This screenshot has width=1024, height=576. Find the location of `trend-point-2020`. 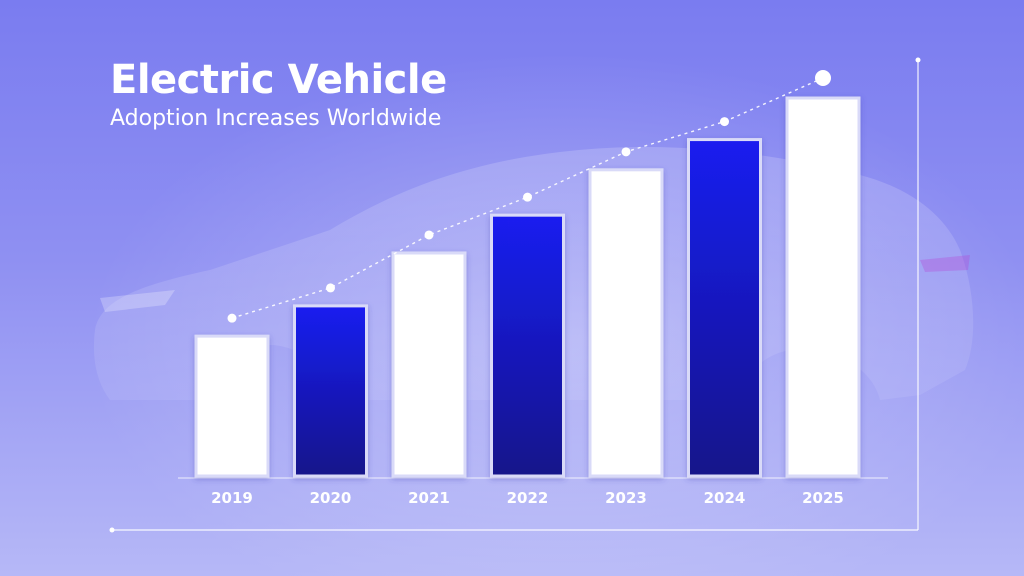

trend-point-2020 is located at coordinates (330, 288).